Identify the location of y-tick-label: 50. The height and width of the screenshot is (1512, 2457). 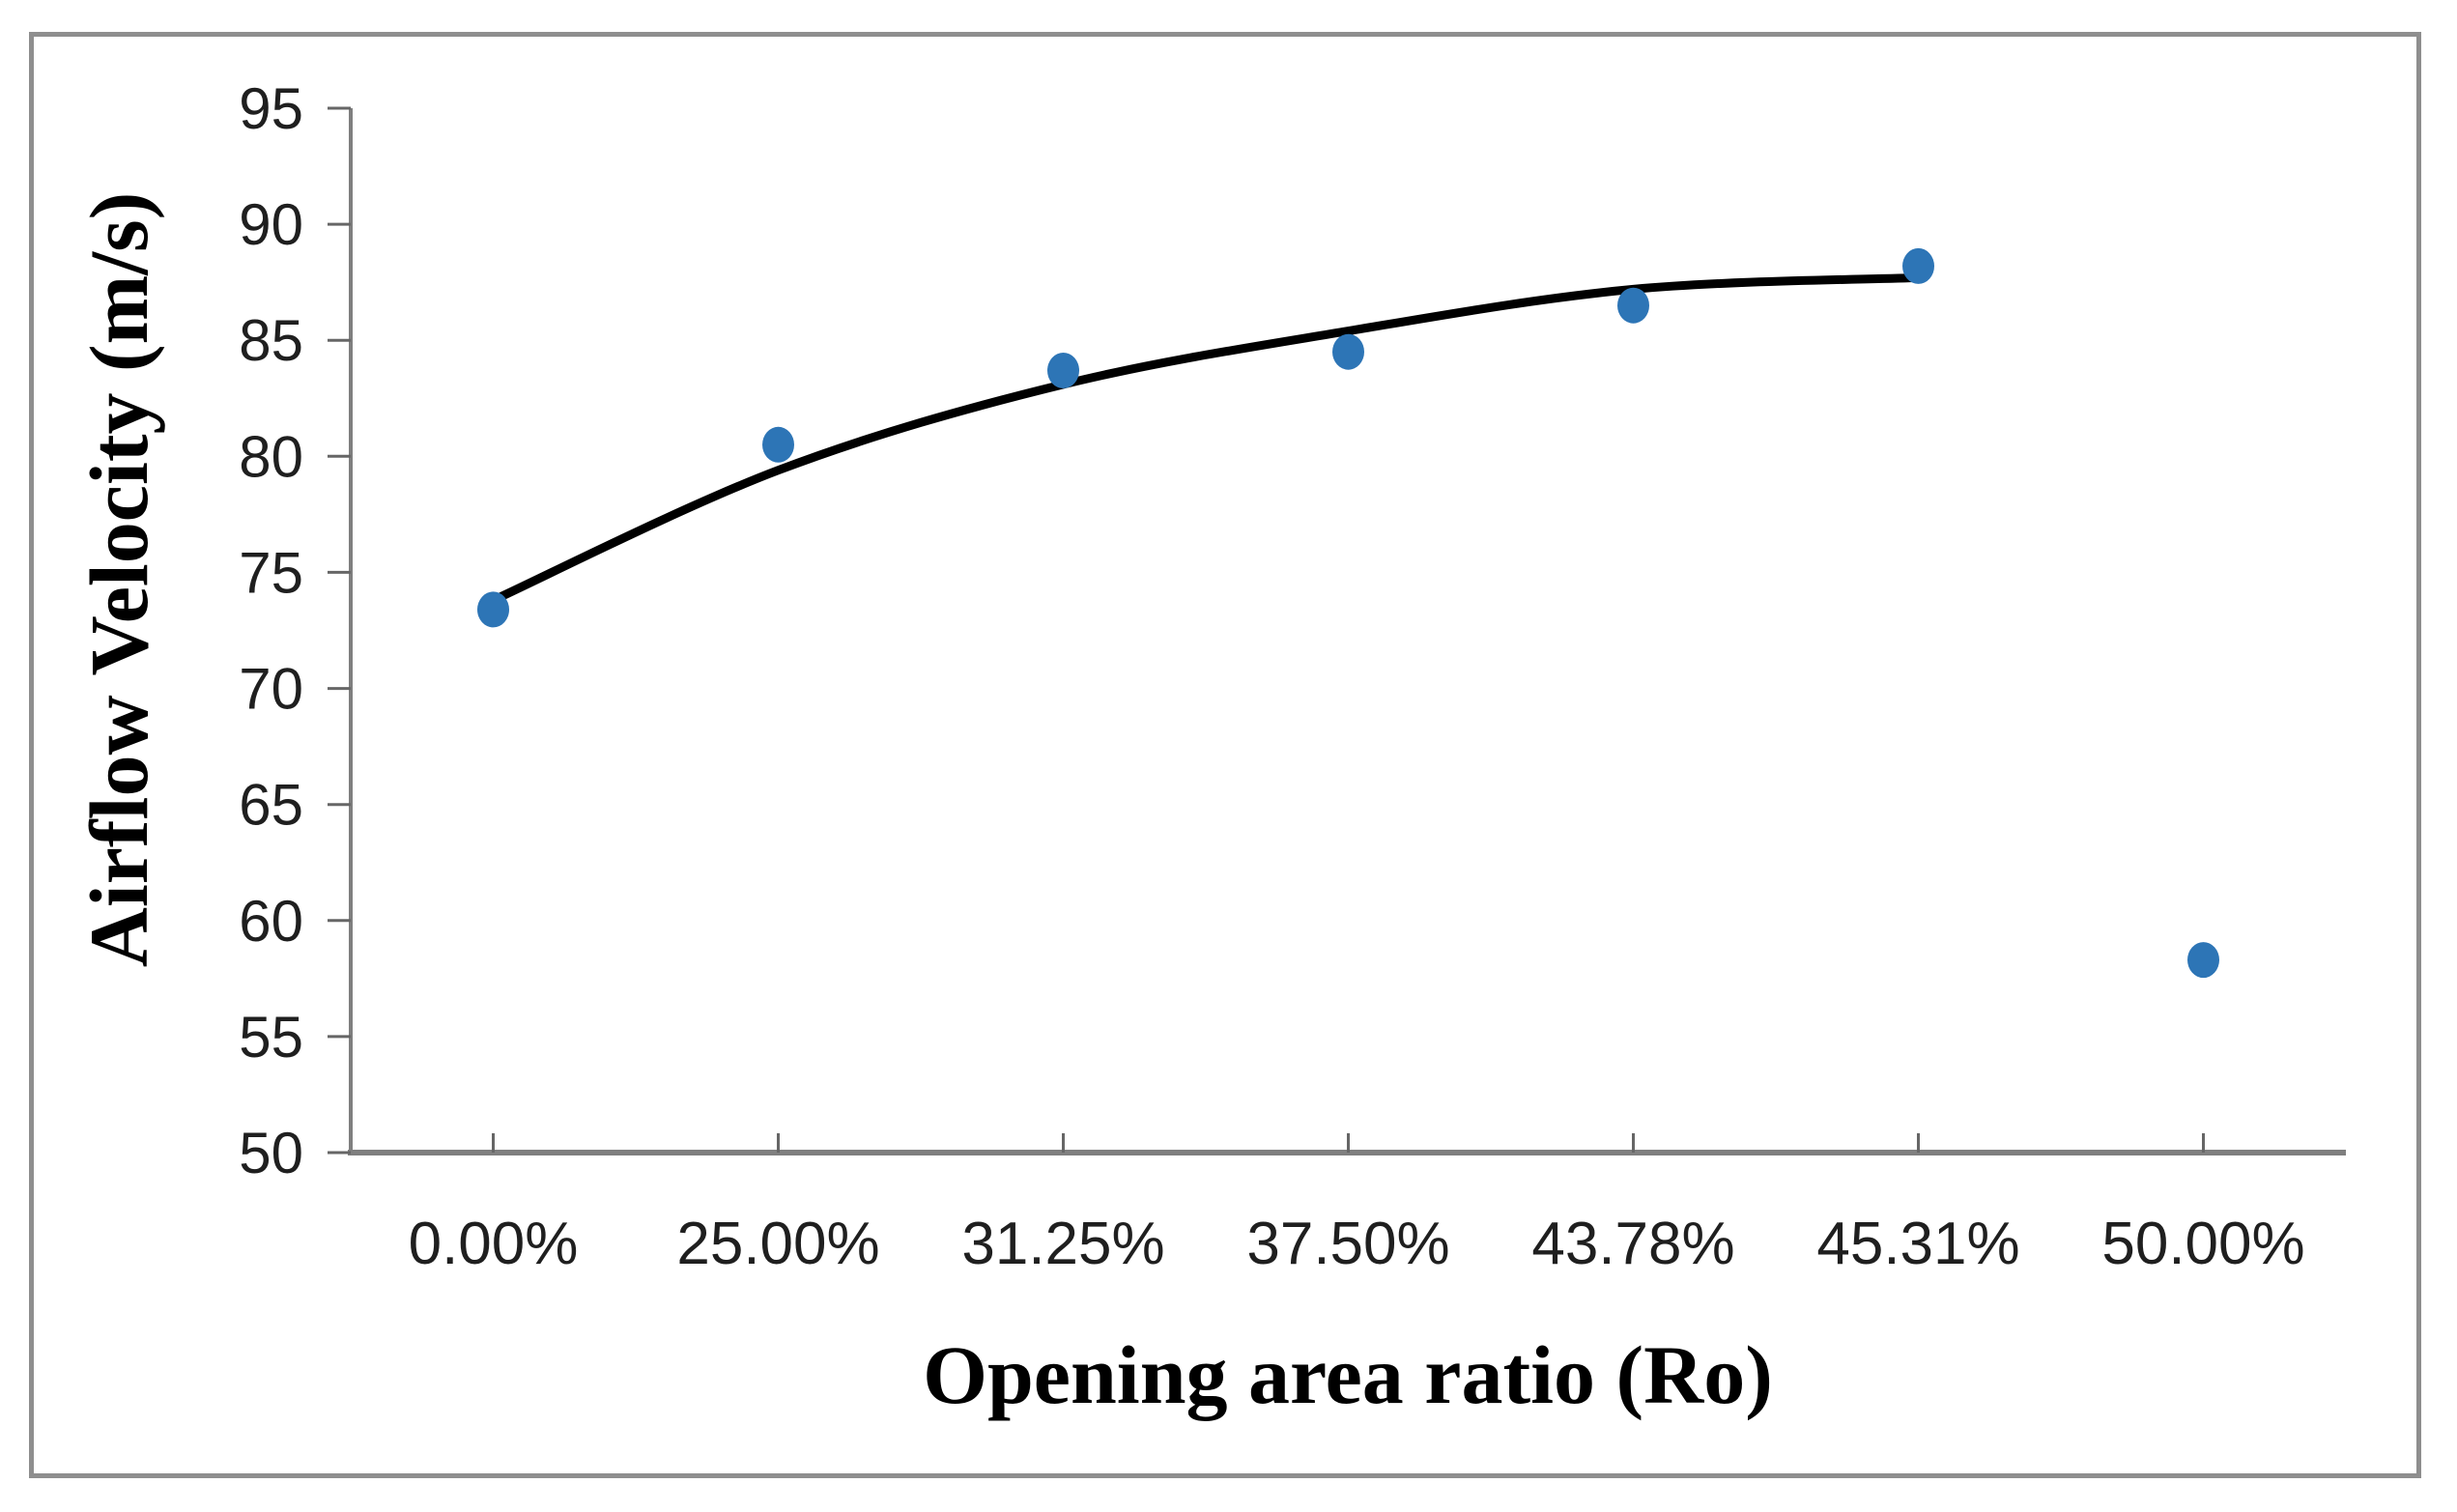
(271, 1153).